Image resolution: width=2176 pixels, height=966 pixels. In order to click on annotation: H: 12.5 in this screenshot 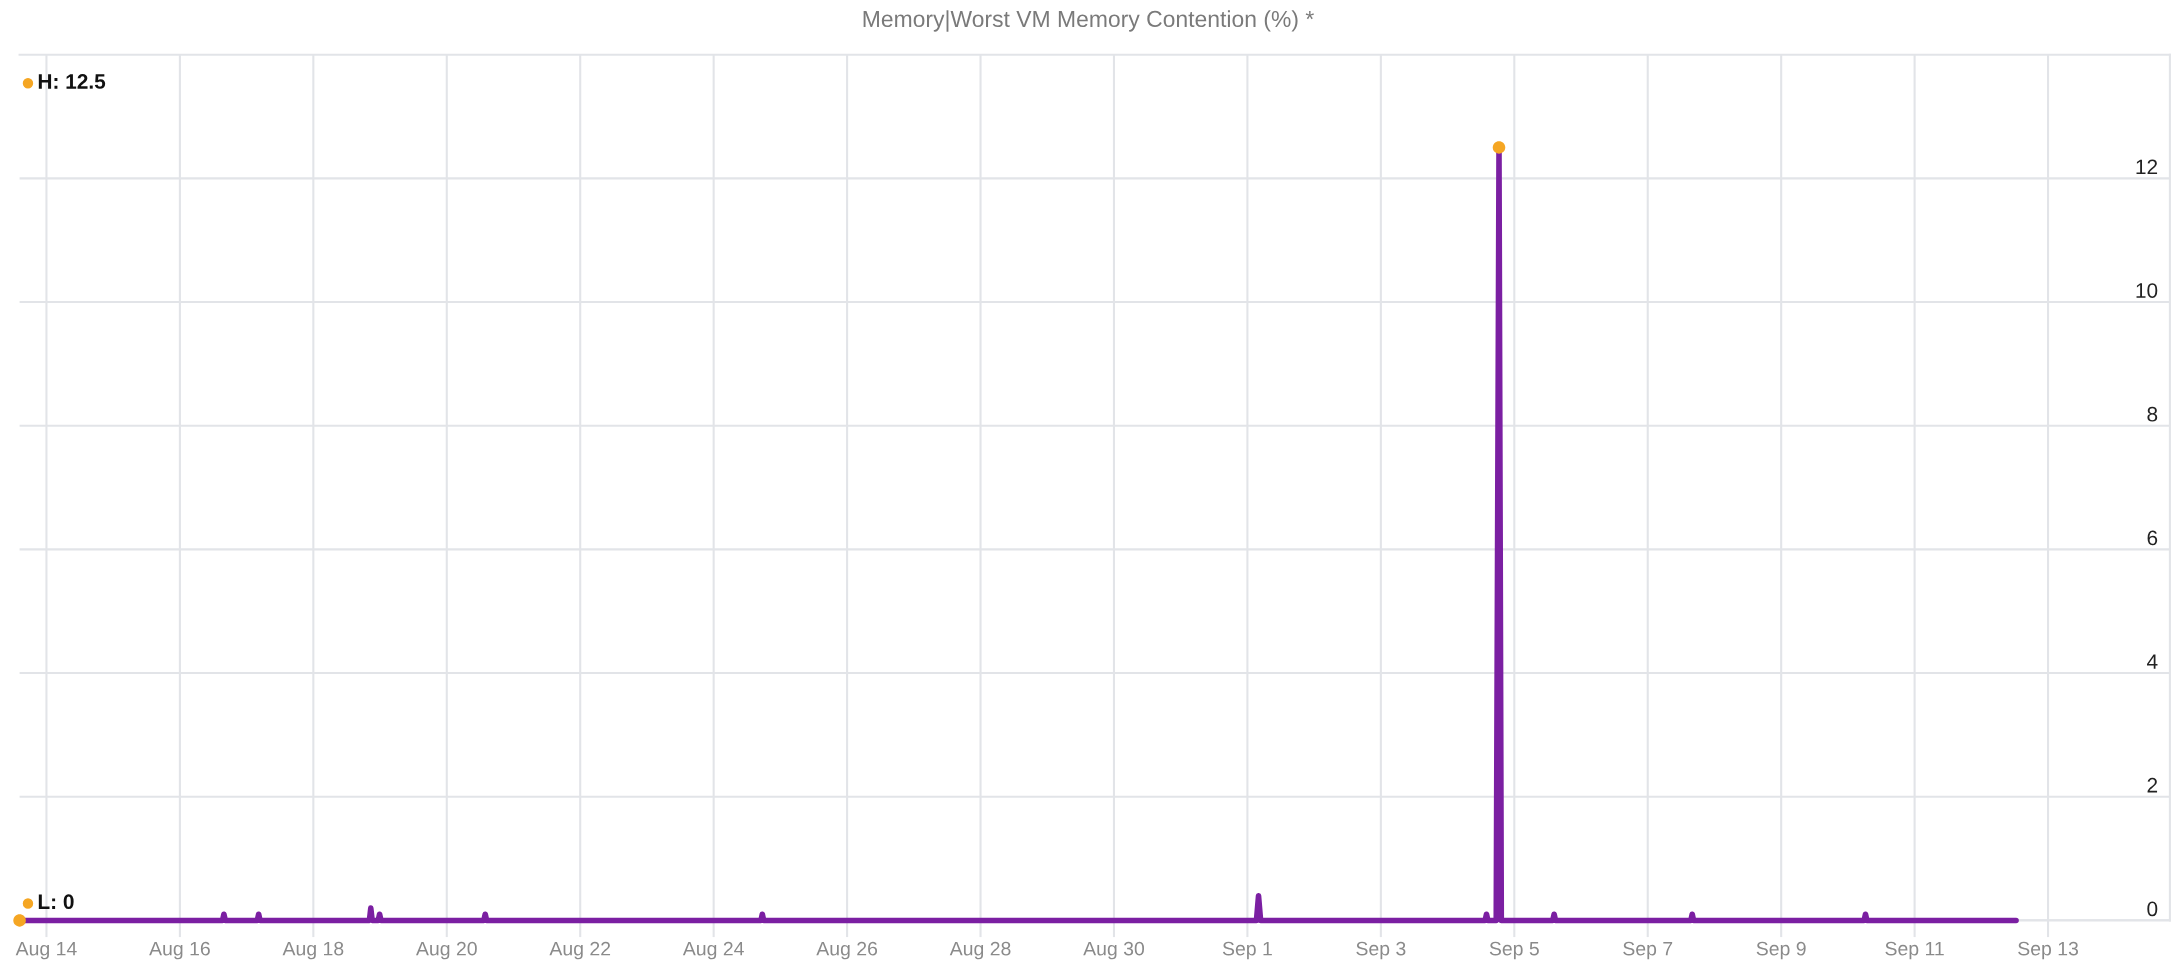, I will do `click(72, 81)`.